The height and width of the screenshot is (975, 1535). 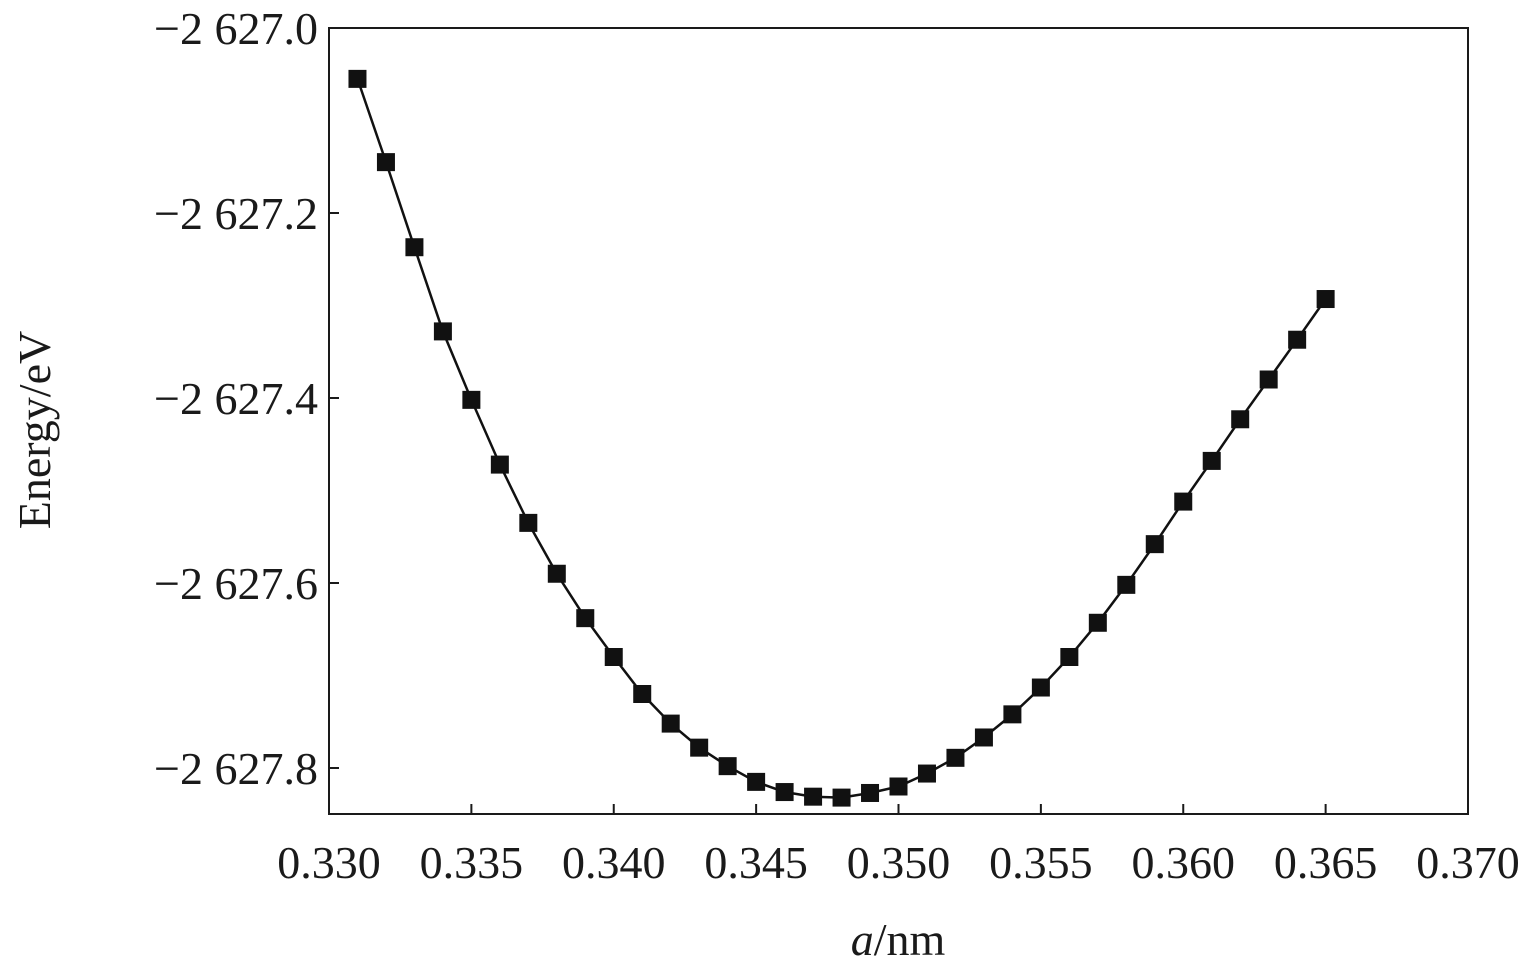 I want to click on y-tick-label: −2 627.8, so click(x=236, y=768).